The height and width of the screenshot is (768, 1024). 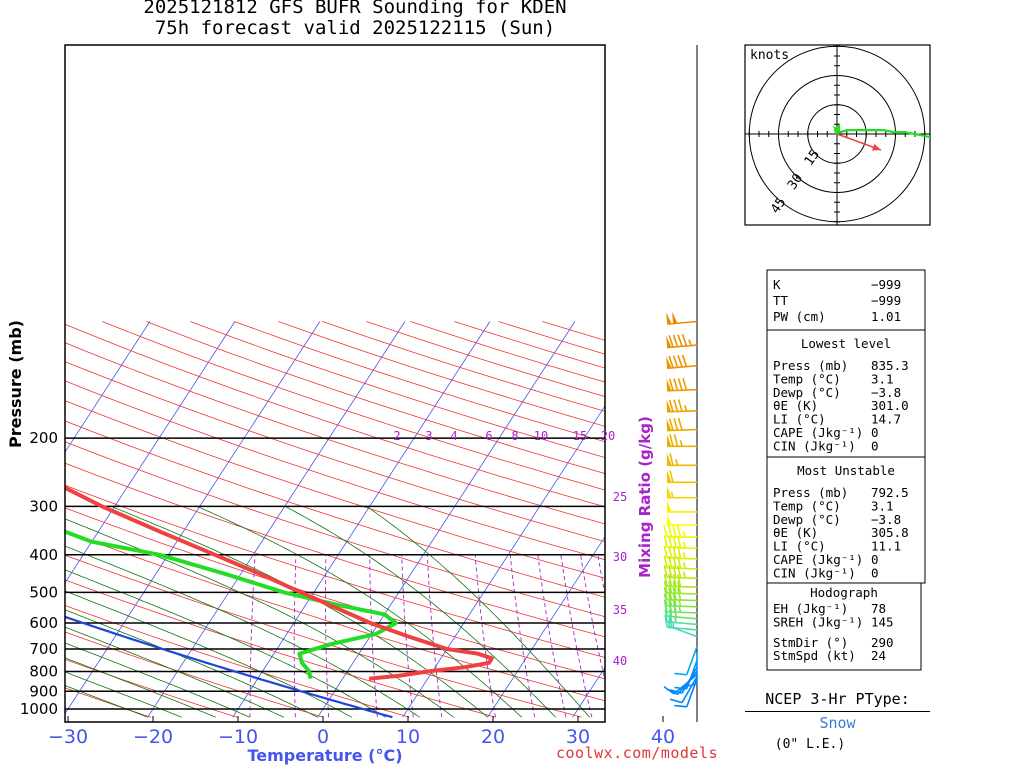 What do you see at coordinates (810, 492) in the screenshot?
I see `most-unstable-label: Press (mb)` at bounding box center [810, 492].